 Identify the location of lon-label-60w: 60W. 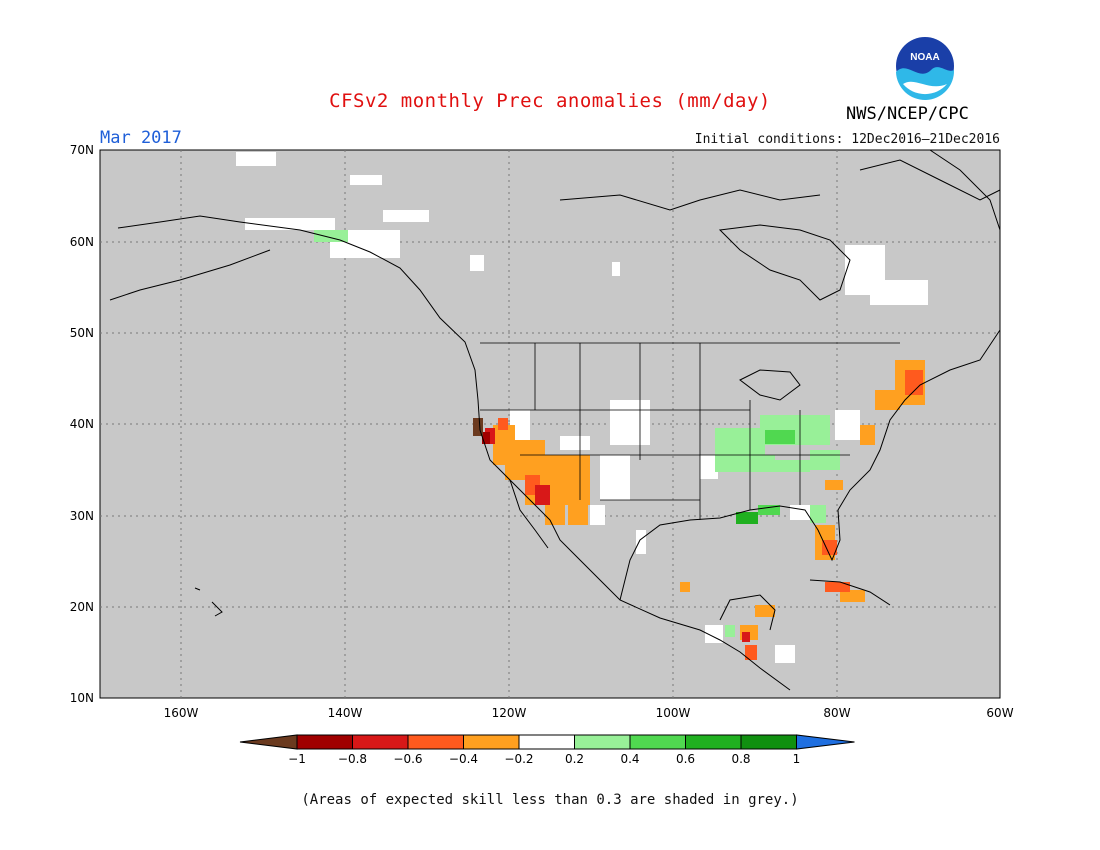
(999, 713).